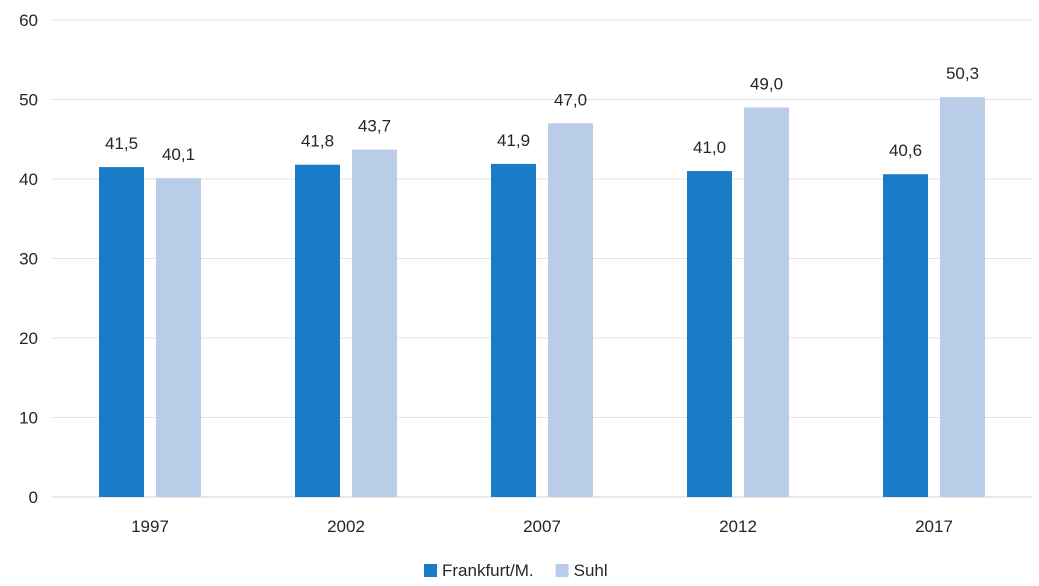 This screenshot has height=586, width=1039. Describe the element at coordinates (33, 497) in the screenshot. I see `y-tick-label: 0` at that location.